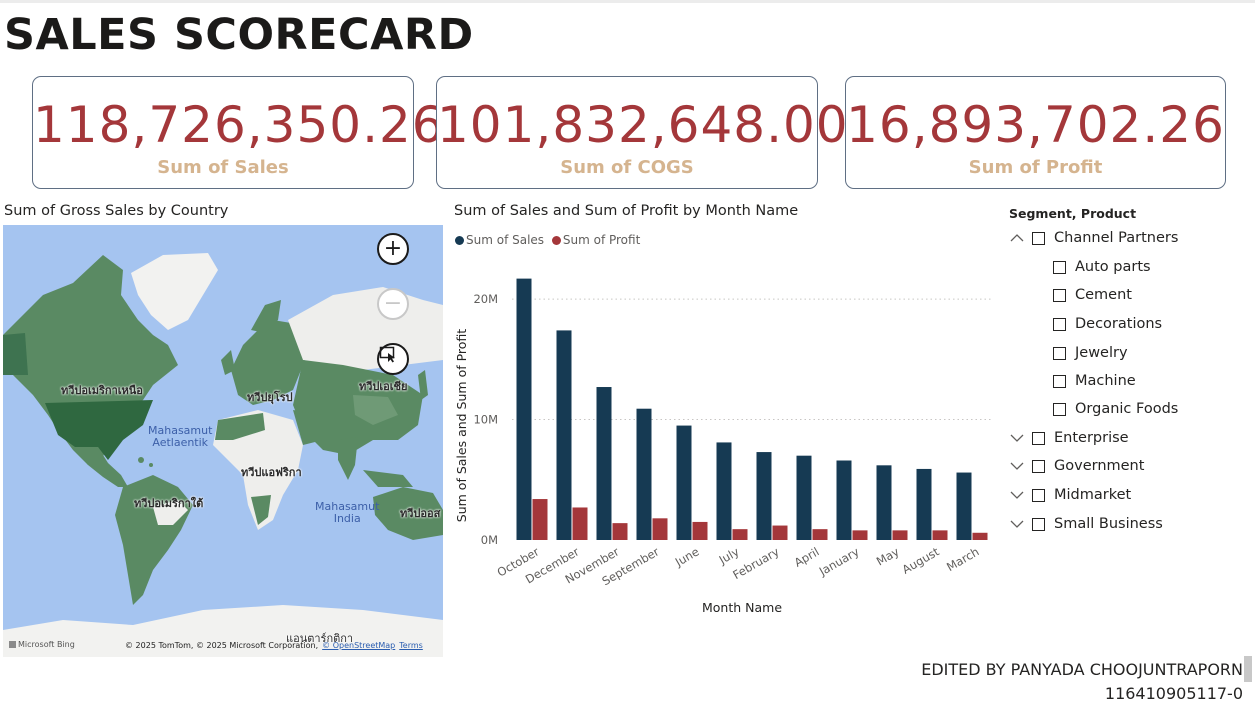 This screenshot has height=708, width=1255. I want to click on legend-dot-profit, so click(556, 240).